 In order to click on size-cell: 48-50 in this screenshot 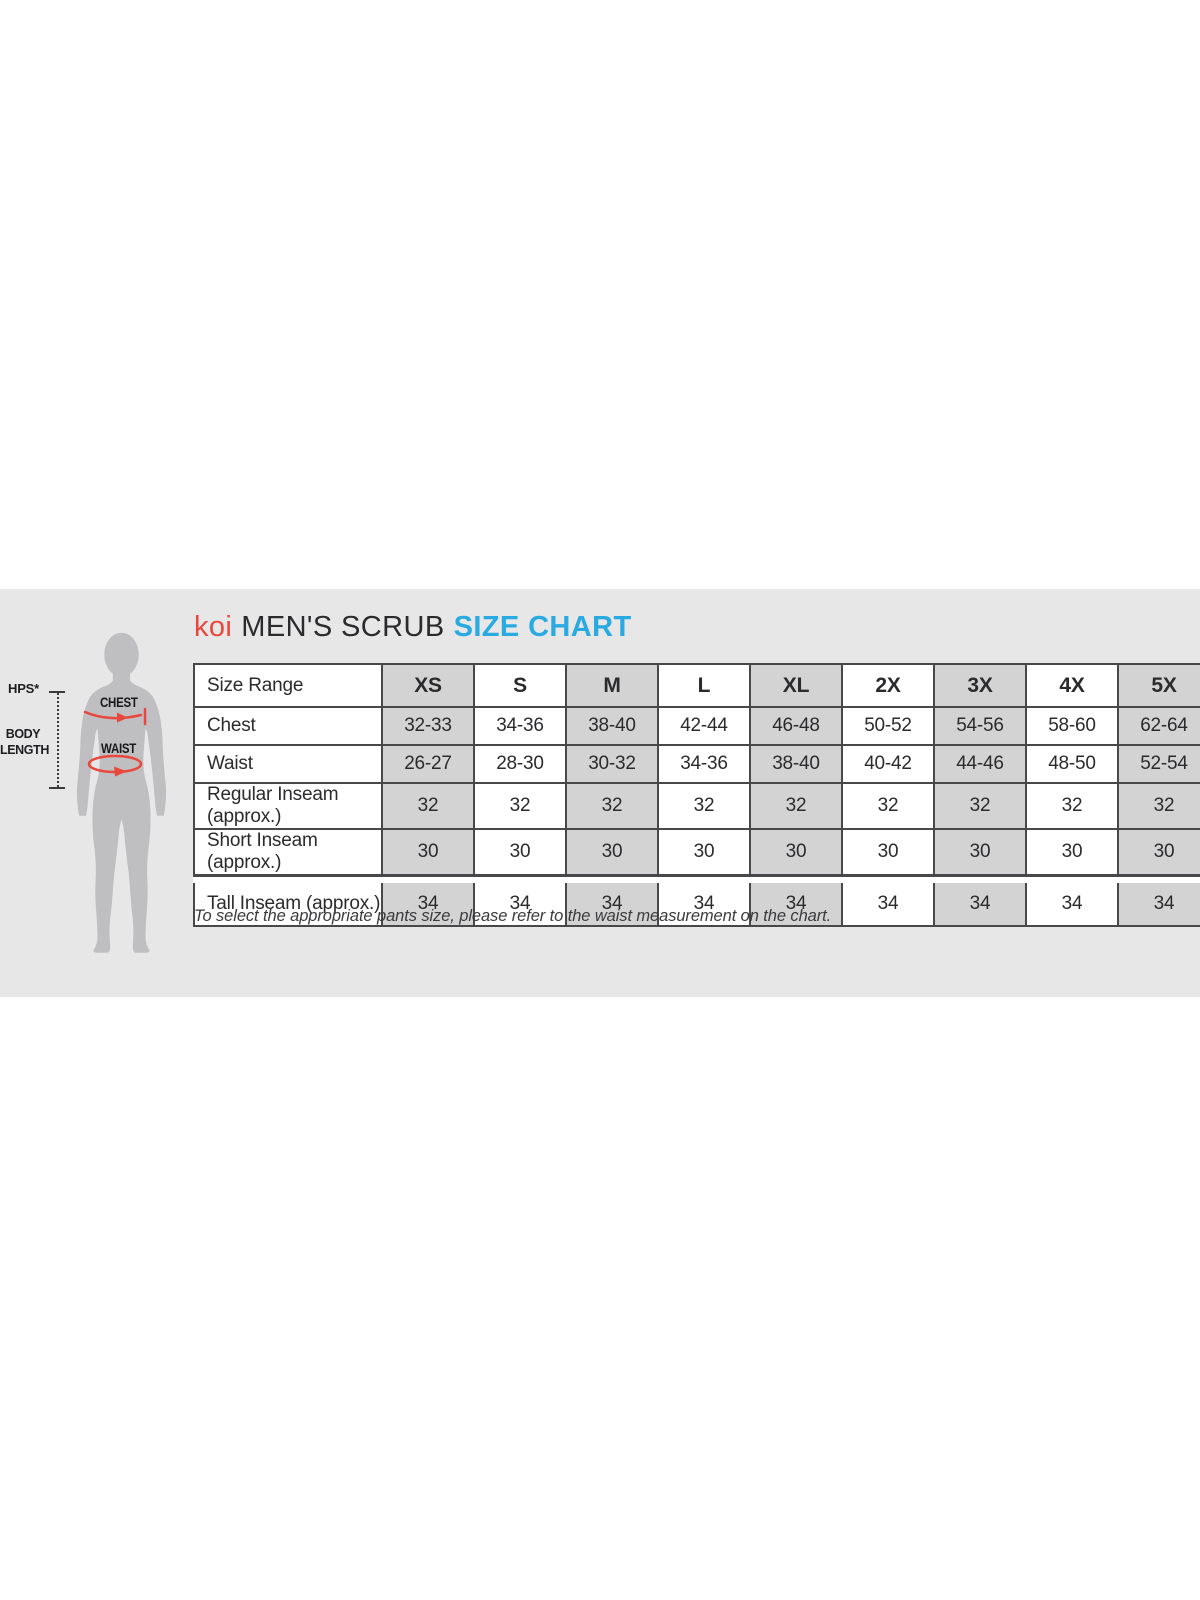, I will do `click(1073, 765)`.